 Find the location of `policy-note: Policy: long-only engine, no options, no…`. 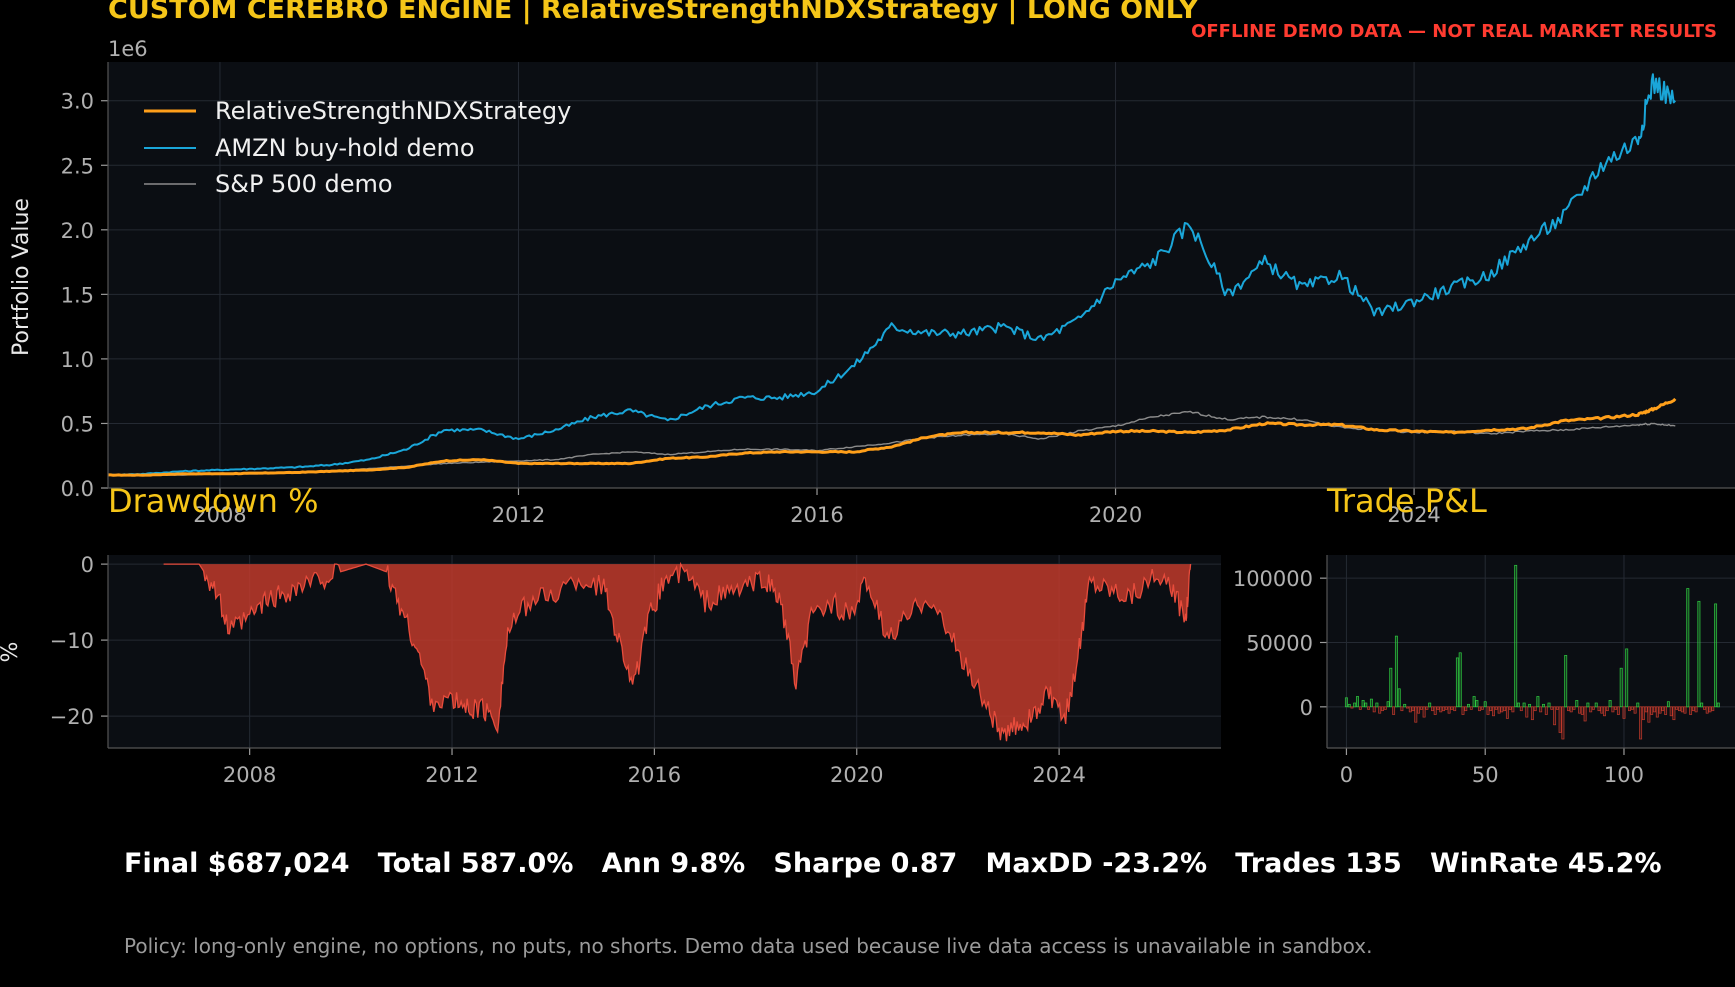

policy-note: Policy: long-only engine, no options, no… is located at coordinates (748, 946).